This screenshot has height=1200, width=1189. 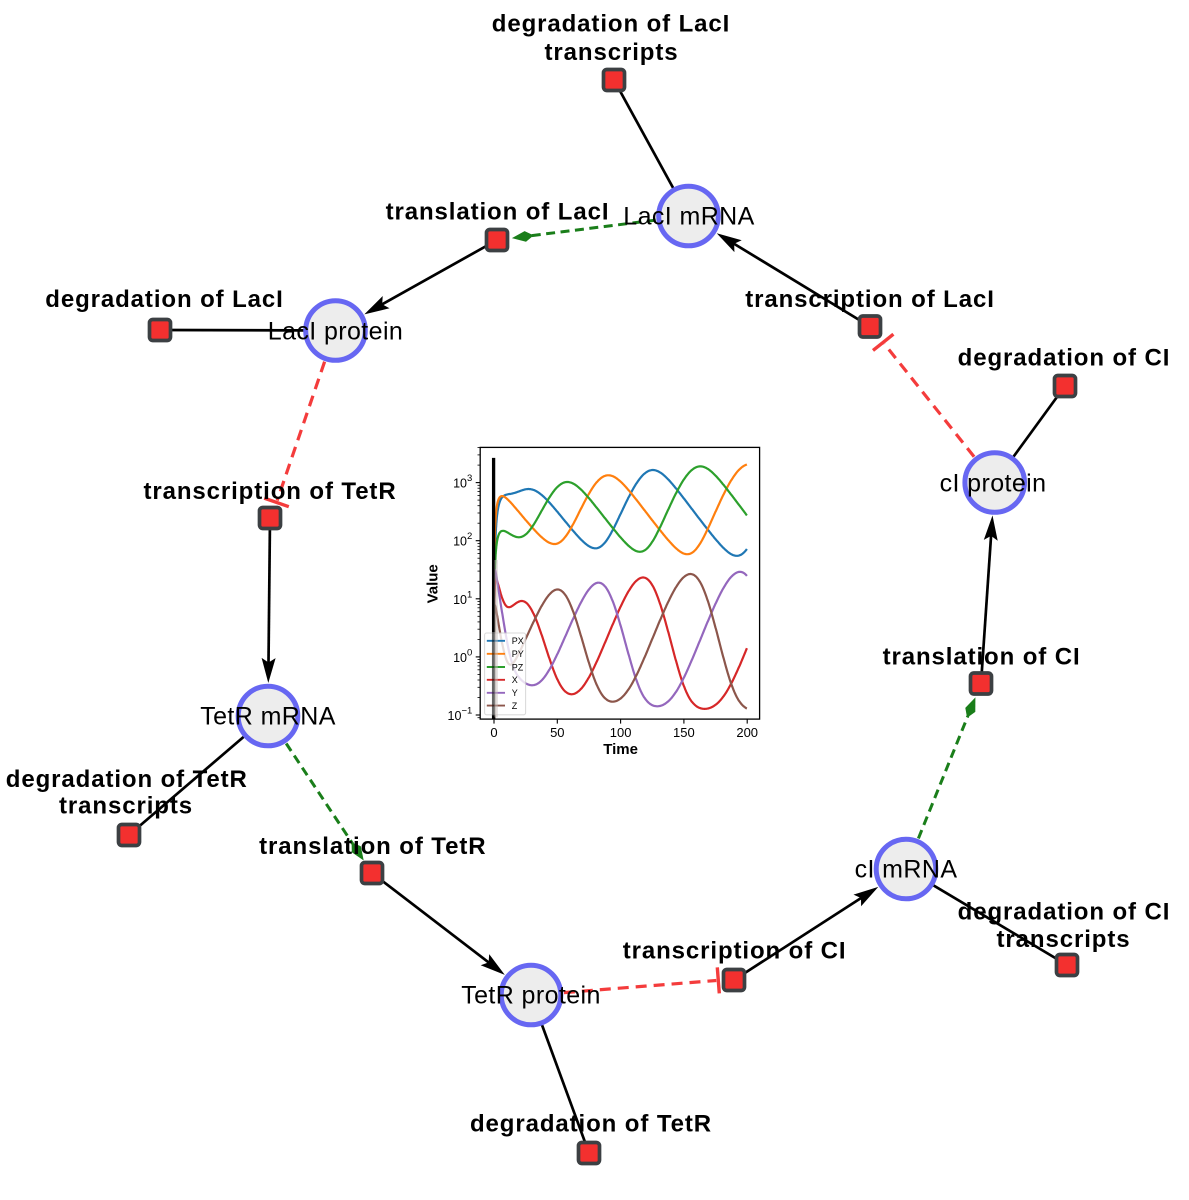 I want to click on svg-text: Z, so click(x=515, y=706).